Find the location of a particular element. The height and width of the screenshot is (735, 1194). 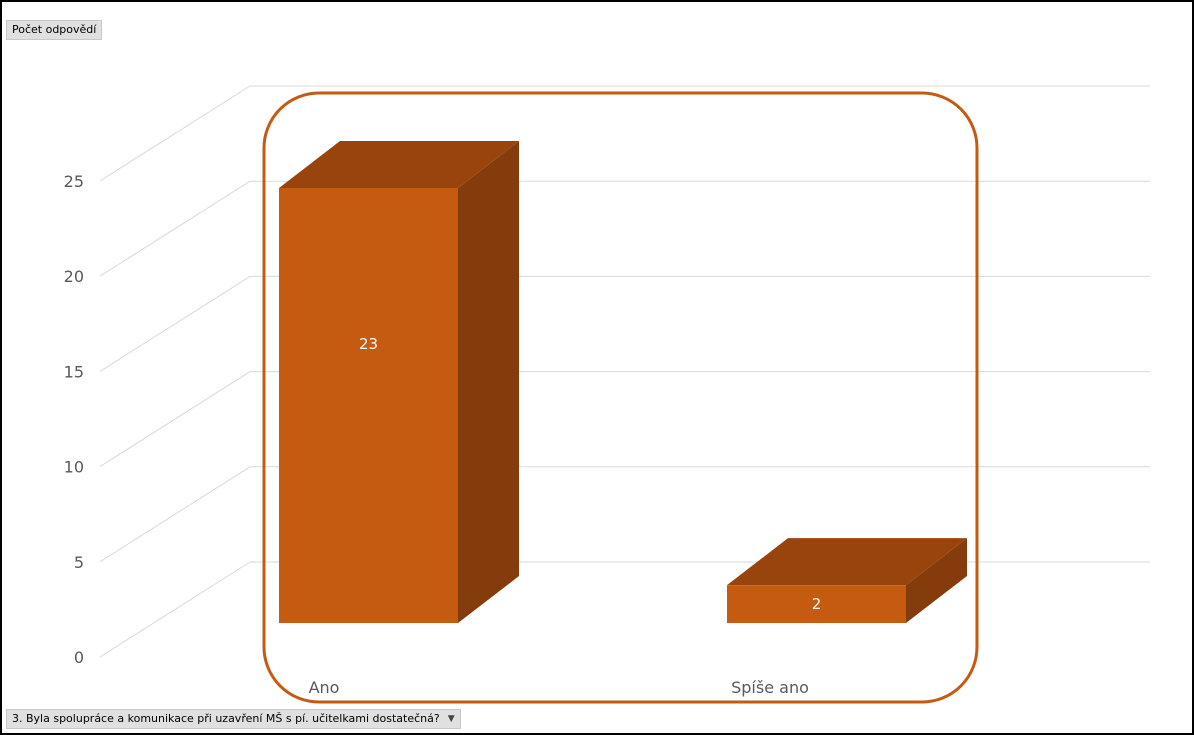

category-label: Ano is located at coordinates (324, 687).